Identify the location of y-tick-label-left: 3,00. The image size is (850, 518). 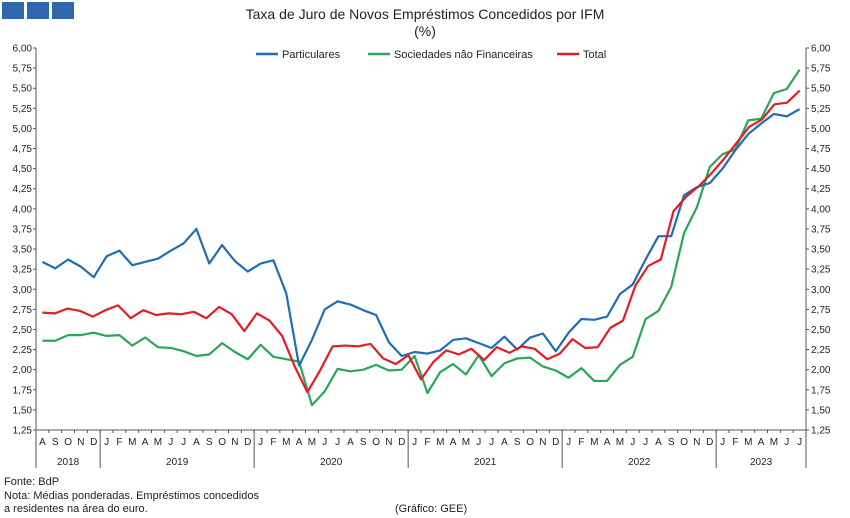
(23, 290).